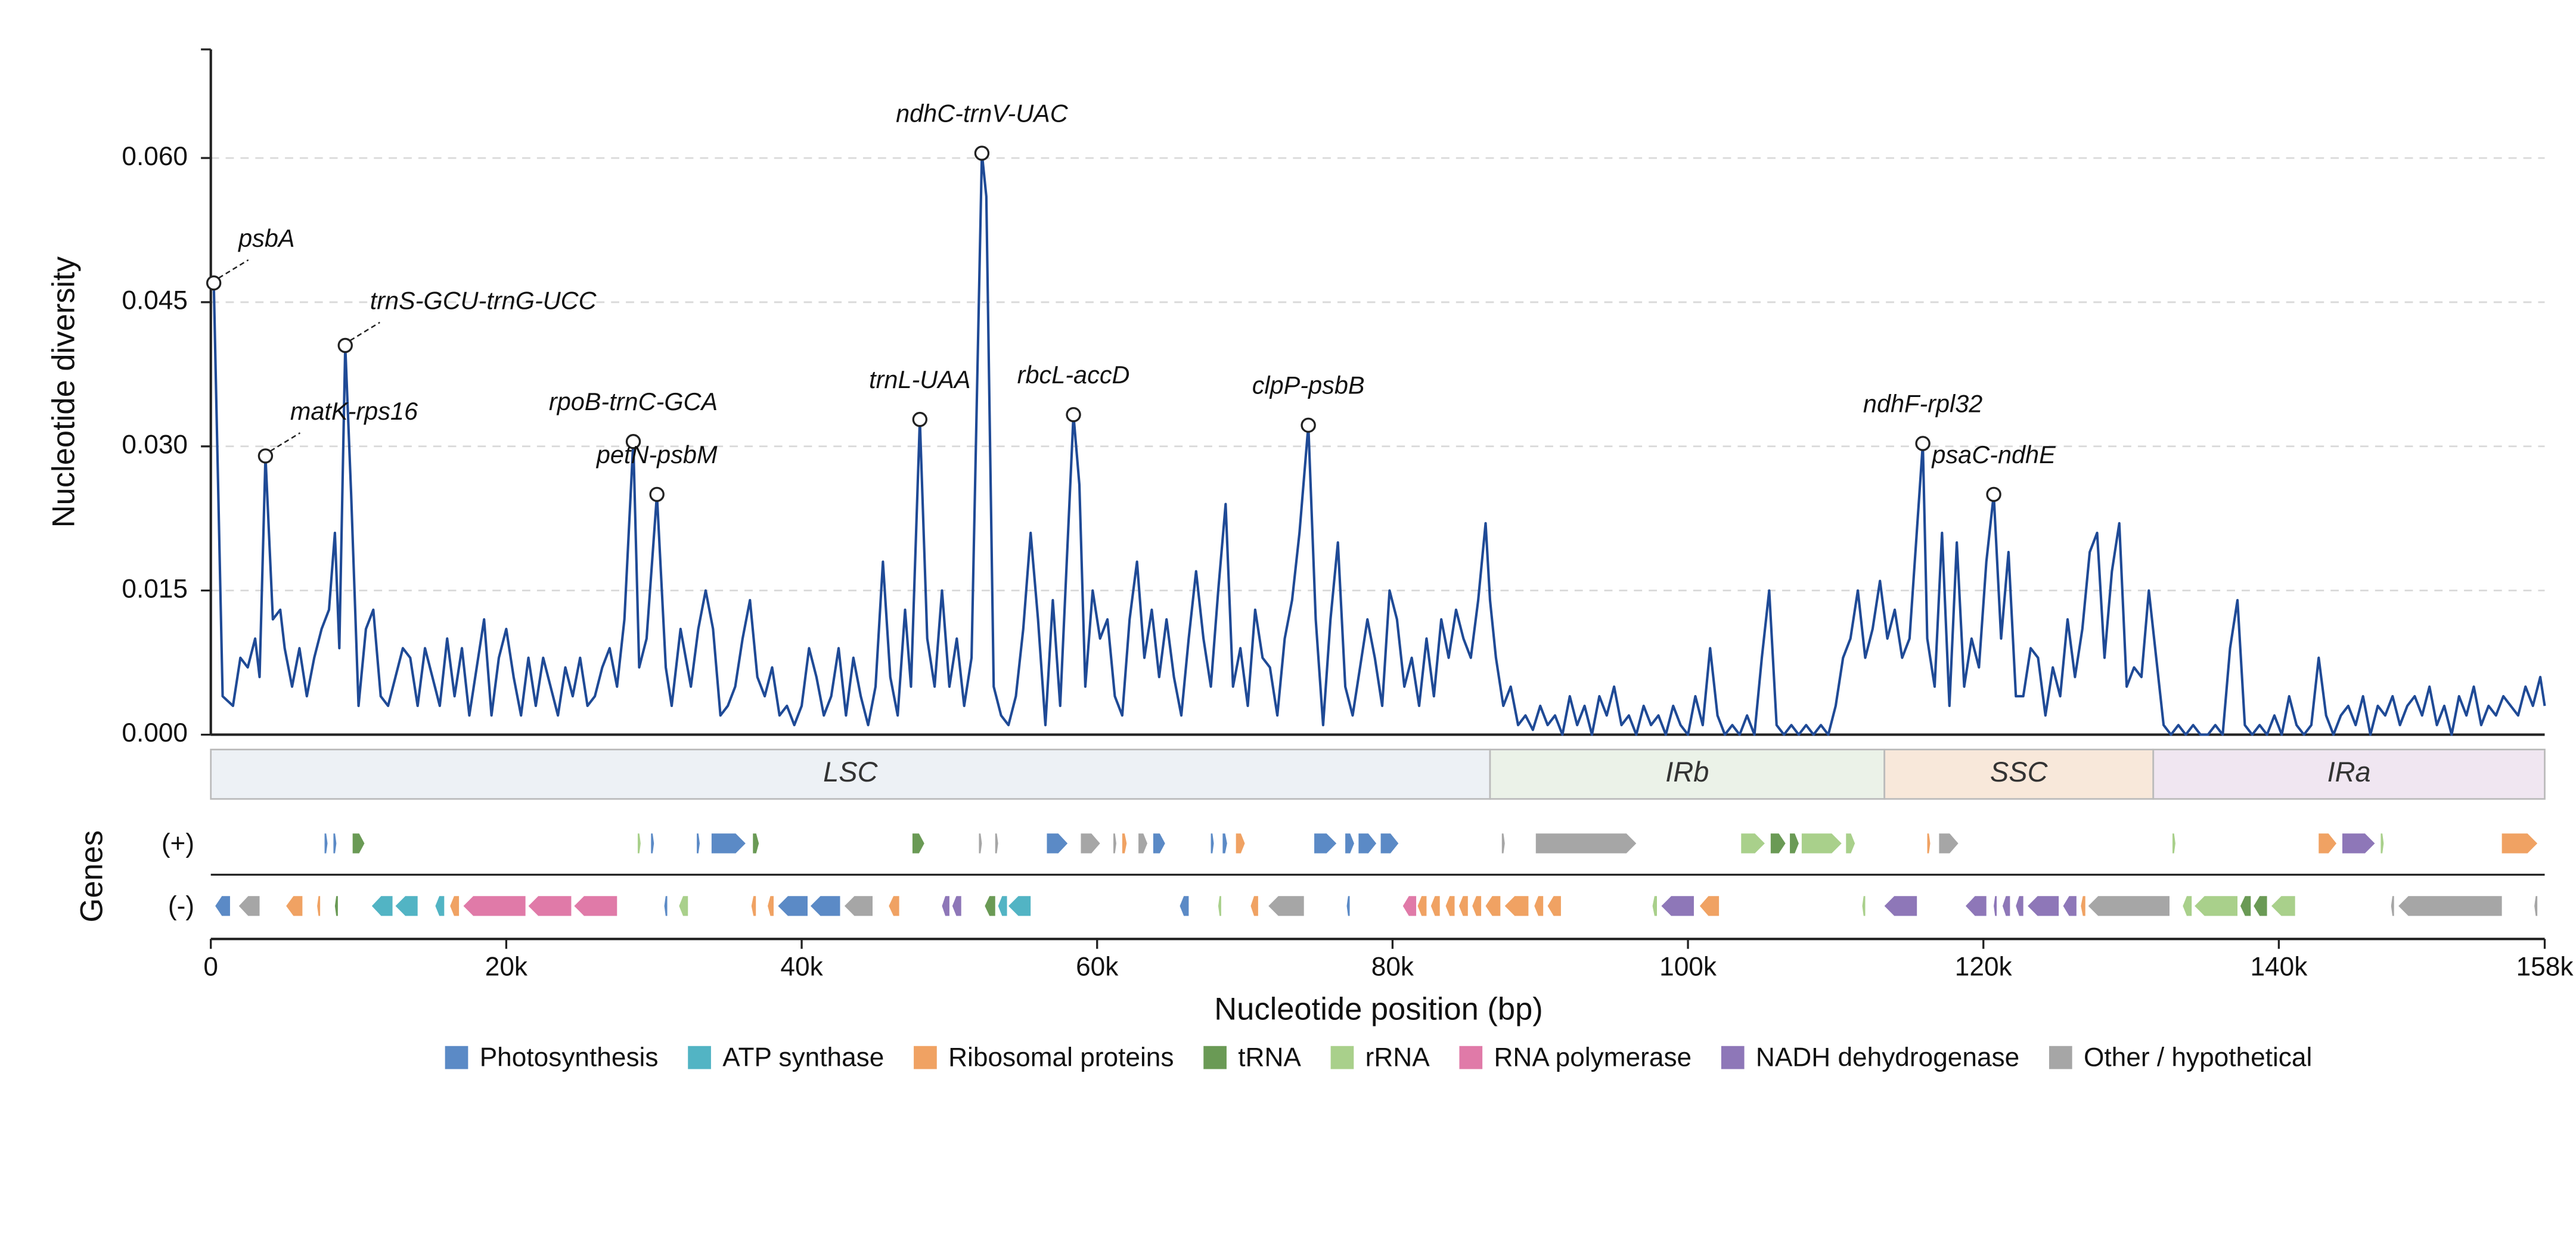 This screenshot has width=2576, height=1253. What do you see at coordinates (155, 156) in the screenshot?
I see `y-tick-label: 0.060` at bounding box center [155, 156].